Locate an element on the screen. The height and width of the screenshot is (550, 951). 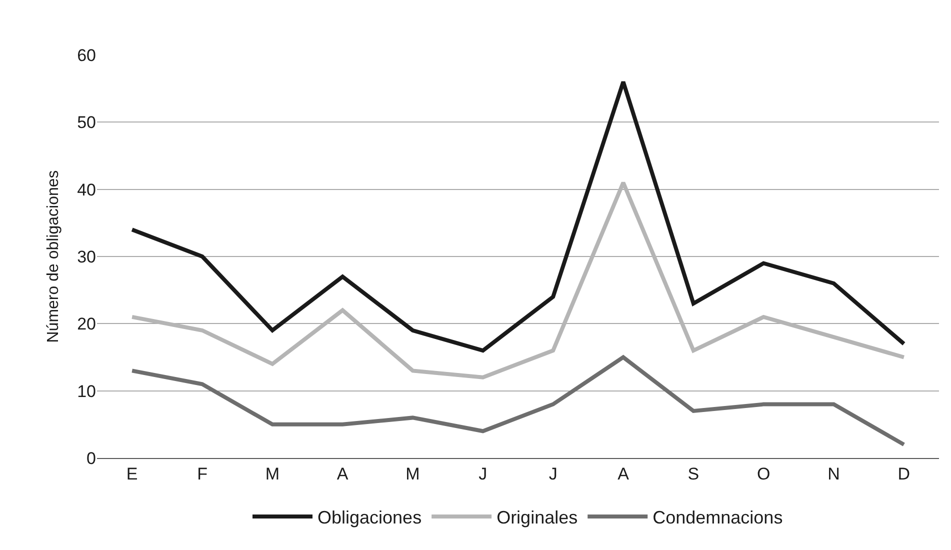
x-tick-label: D is located at coordinates (904, 474).